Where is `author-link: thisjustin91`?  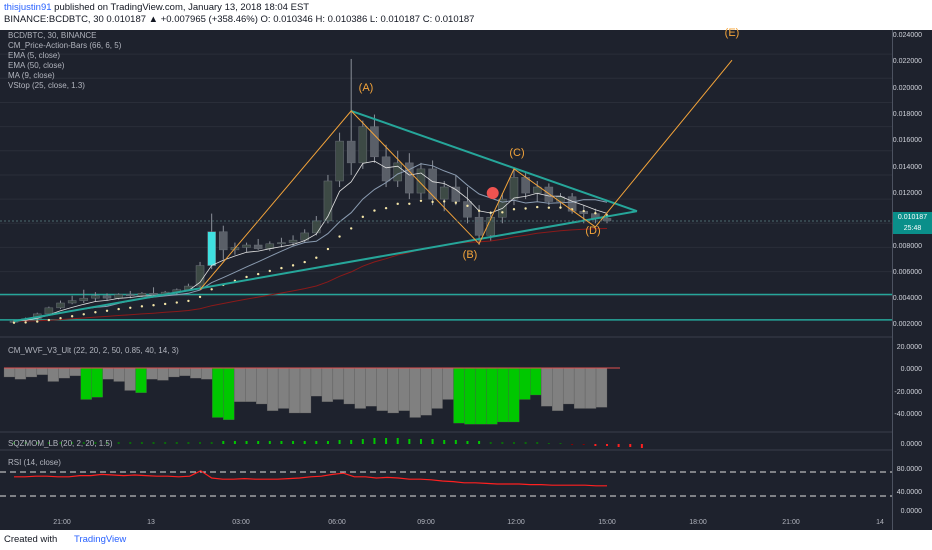 author-link: thisjustin91 is located at coordinates (28, 7).